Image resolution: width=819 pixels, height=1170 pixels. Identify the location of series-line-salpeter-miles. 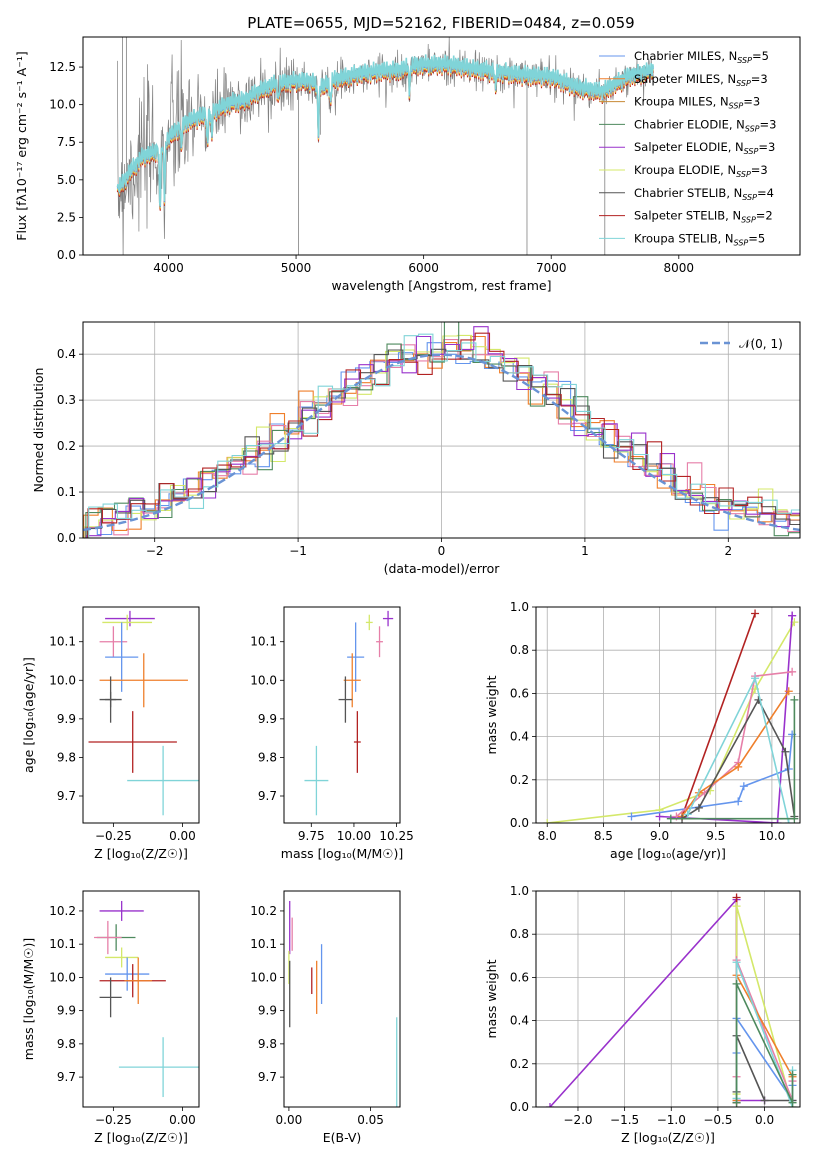
(735, 753).